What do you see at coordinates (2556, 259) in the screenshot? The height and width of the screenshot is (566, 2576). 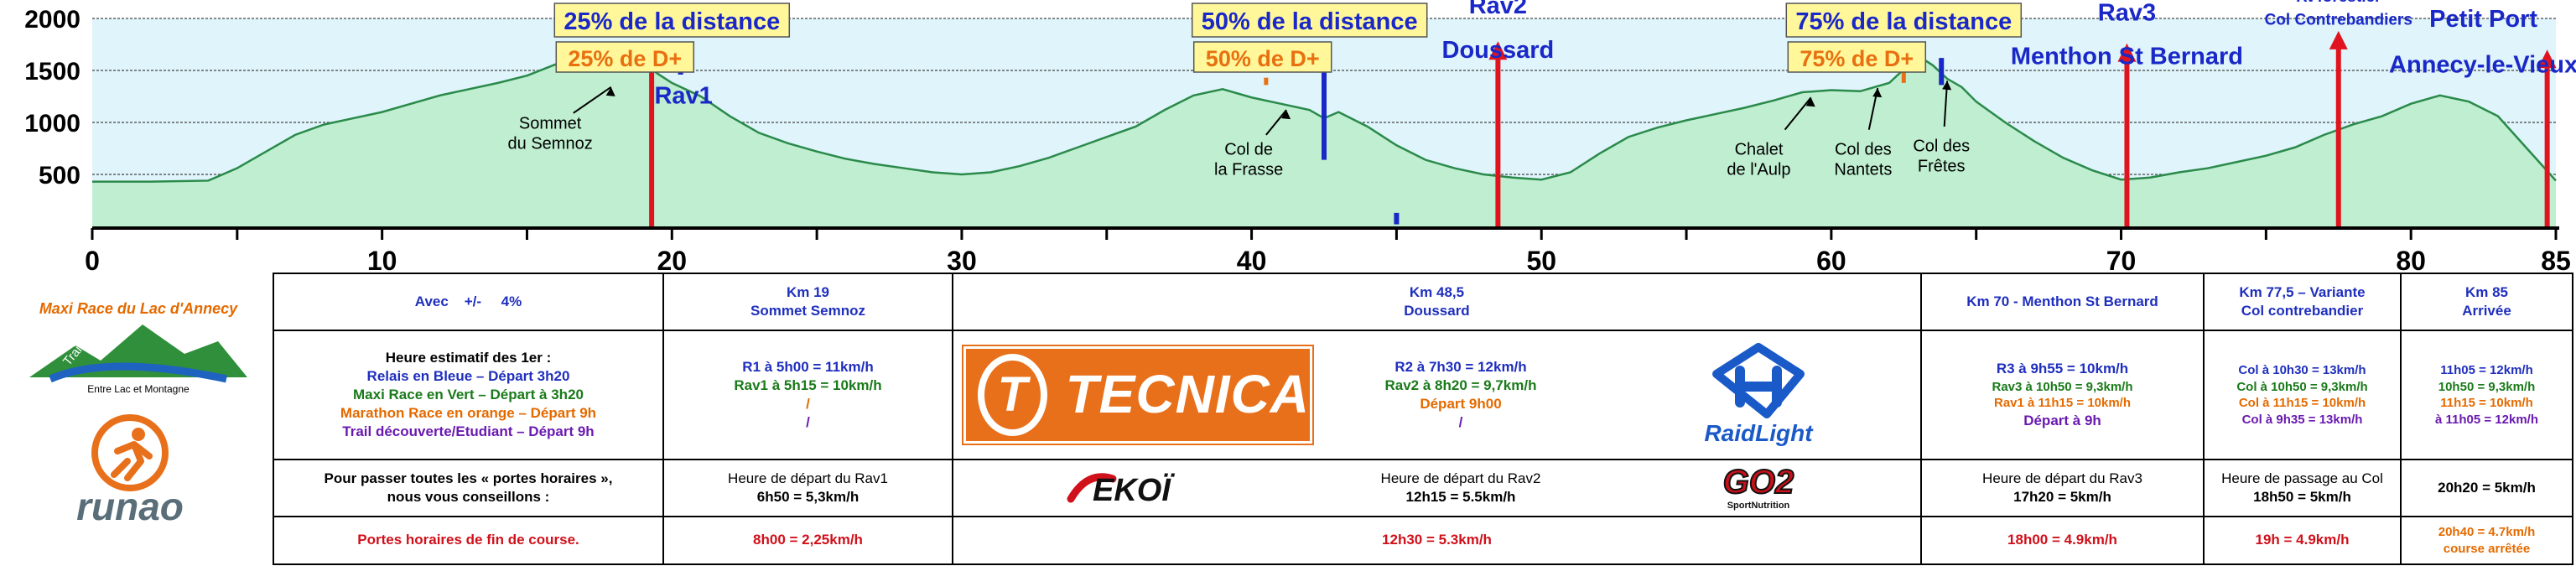 I see `x-tick-label: 85` at bounding box center [2556, 259].